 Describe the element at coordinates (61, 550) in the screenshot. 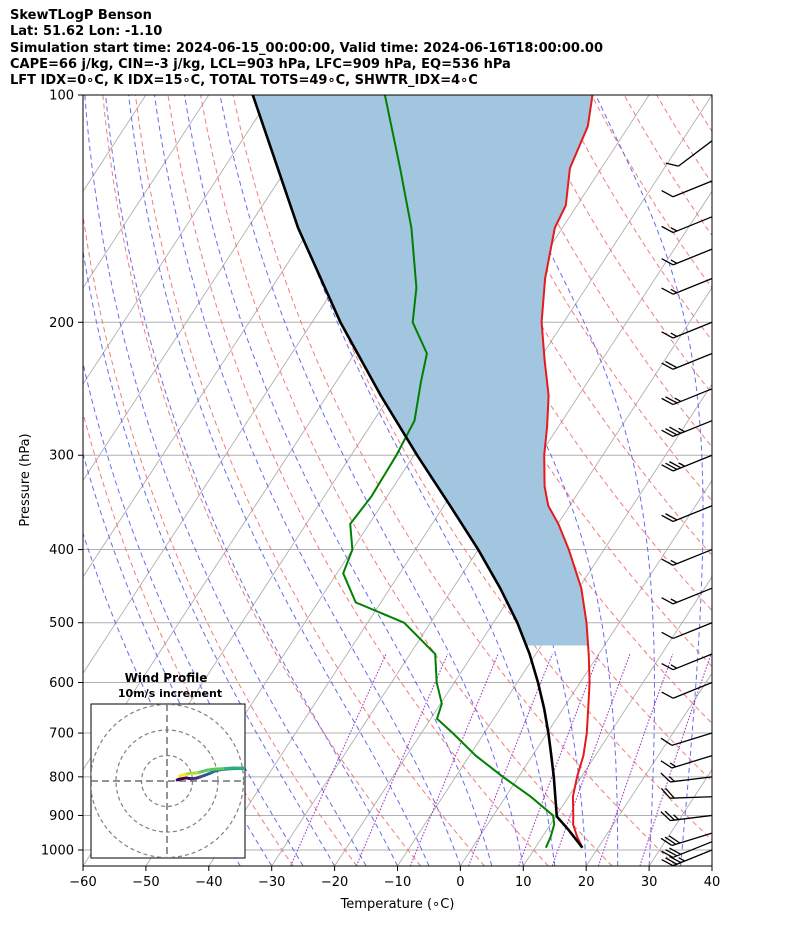

I see `y-tick-label: 400` at that location.